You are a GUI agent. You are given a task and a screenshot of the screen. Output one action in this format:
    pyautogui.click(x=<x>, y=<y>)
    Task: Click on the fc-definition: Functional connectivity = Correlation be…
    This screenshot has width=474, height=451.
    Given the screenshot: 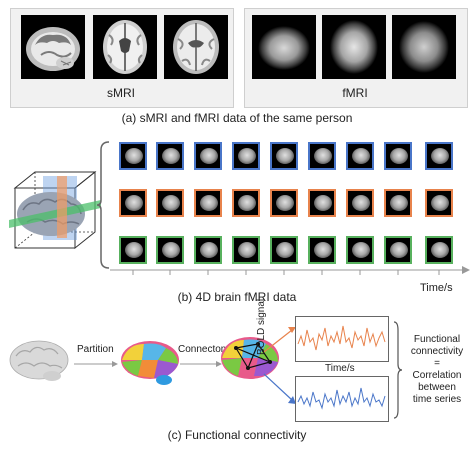 What is the action you would take?
    pyautogui.click(x=437, y=370)
    